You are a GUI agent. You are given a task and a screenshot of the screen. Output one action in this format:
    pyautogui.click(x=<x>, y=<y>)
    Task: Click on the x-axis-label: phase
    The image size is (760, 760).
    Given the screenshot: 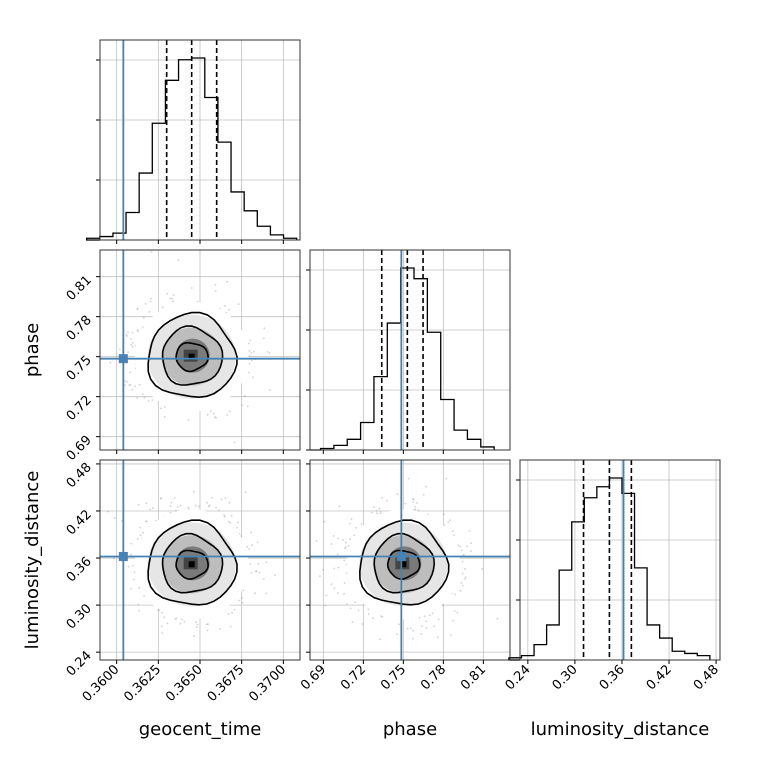 What is the action you would take?
    pyautogui.click(x=410, y=729)
    